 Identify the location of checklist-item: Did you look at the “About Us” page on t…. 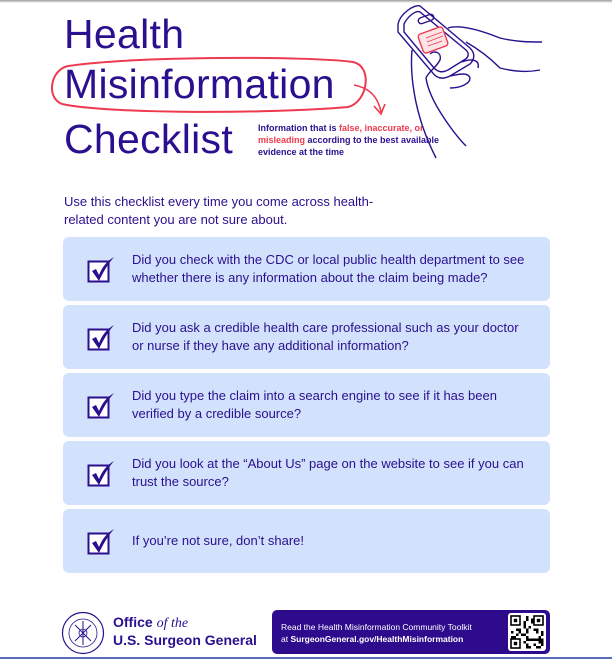
(306, 473).